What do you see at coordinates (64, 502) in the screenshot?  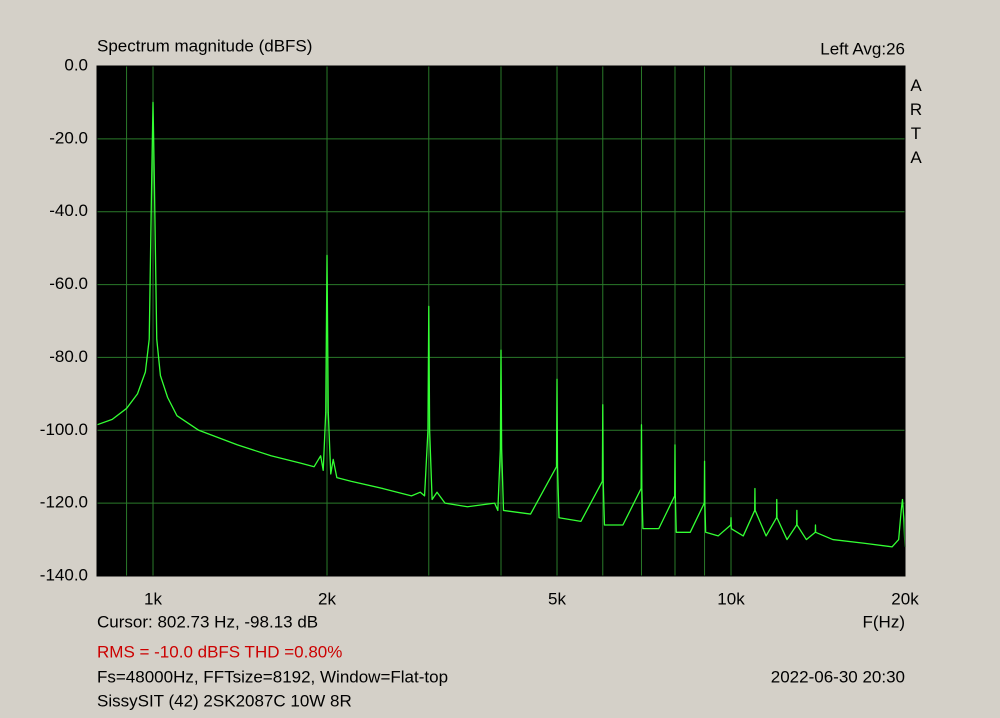 I see `y-tick-label: -120.0` at bounding box center [64, 502].